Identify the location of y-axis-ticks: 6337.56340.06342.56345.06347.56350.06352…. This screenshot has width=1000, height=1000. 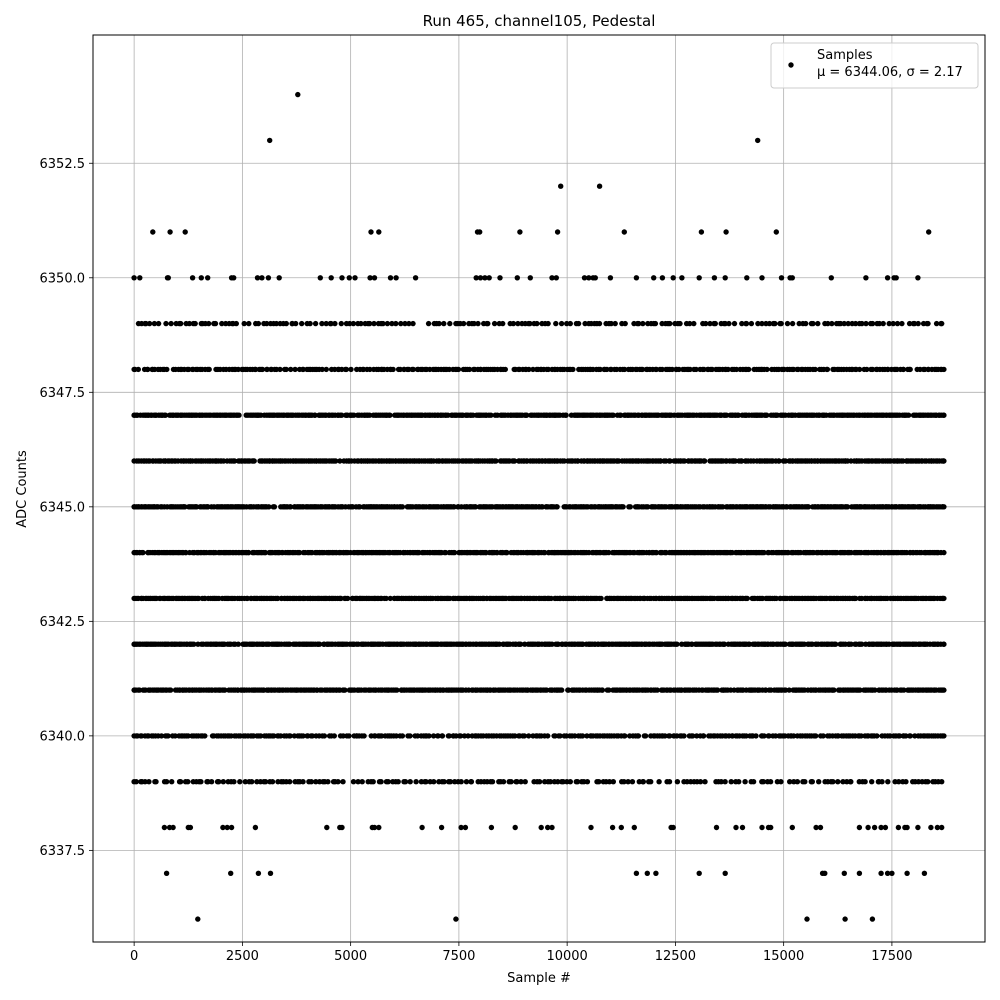
(66, 508).